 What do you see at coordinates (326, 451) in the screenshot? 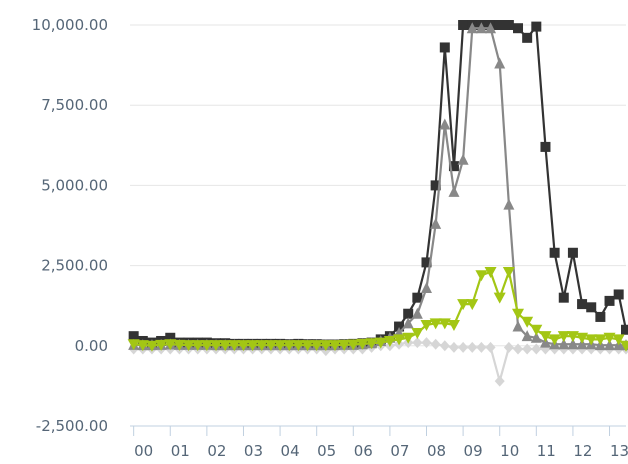
I see `x-tick-label: 05` at bounding box center [326, 451].